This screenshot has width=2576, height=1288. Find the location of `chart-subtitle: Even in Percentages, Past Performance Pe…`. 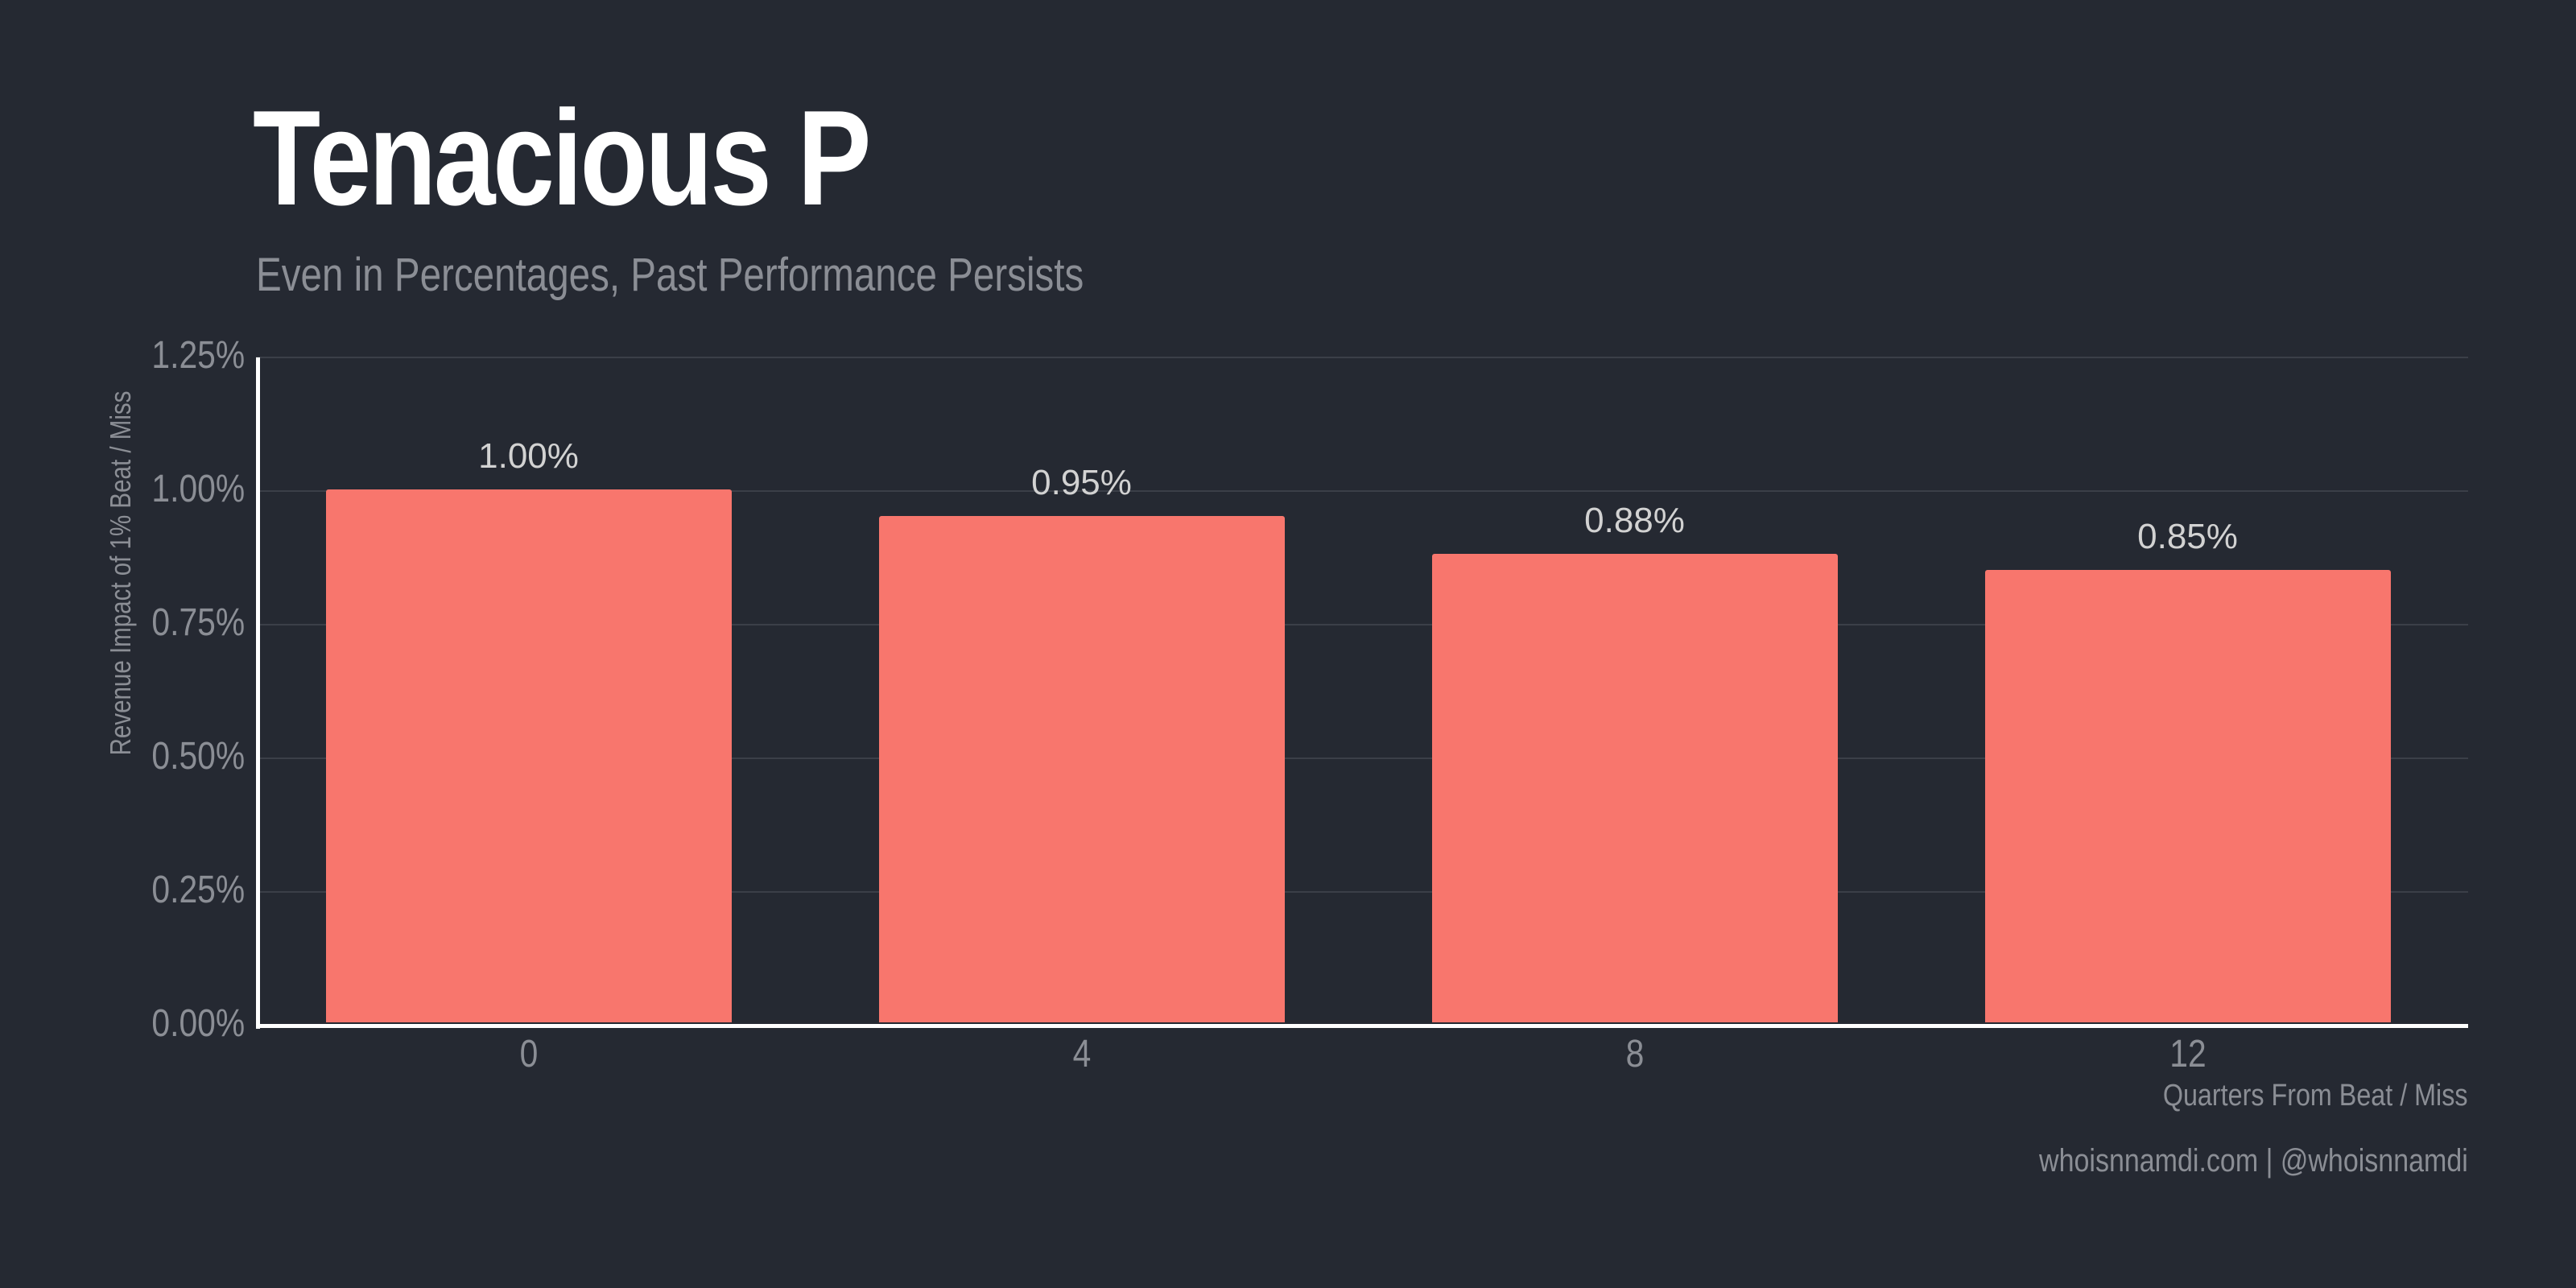

chart-subtitle: Even in Percentages, Past Performance Pe… is located at coordinates (670, 275).